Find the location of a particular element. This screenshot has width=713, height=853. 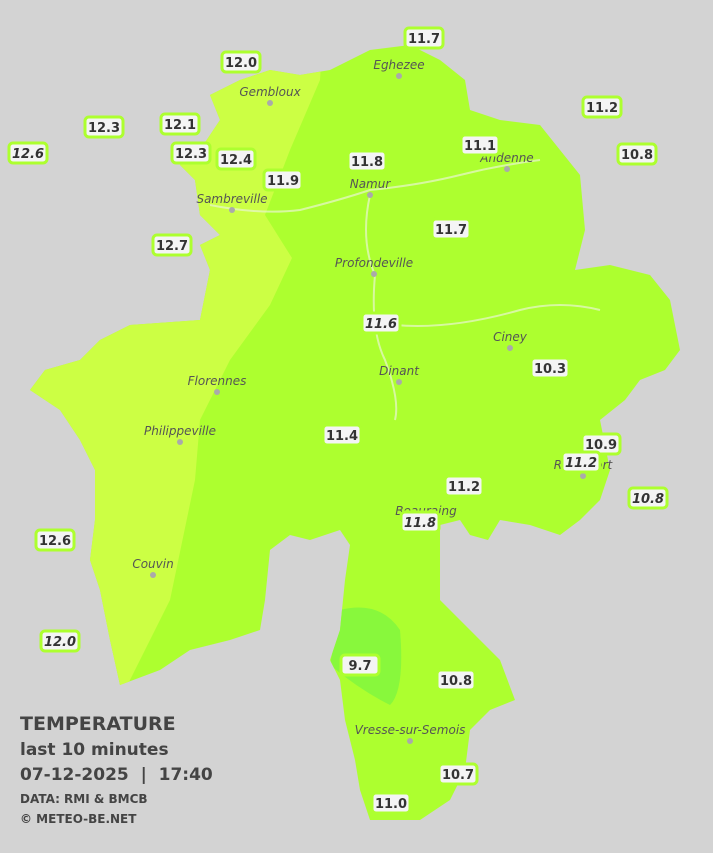

town-label: Namur is located at coordinates (371, 184).